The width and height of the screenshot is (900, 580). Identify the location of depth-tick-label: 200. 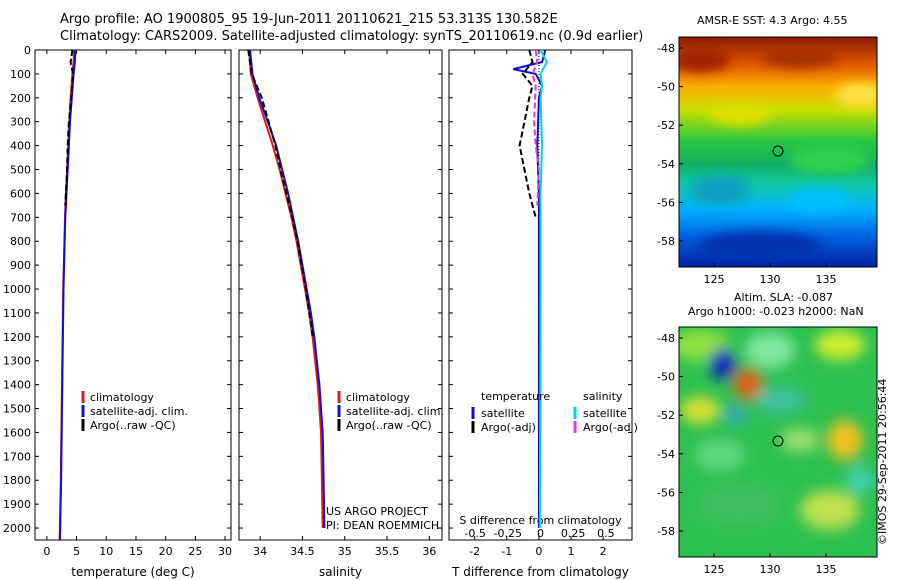
(20, 98).